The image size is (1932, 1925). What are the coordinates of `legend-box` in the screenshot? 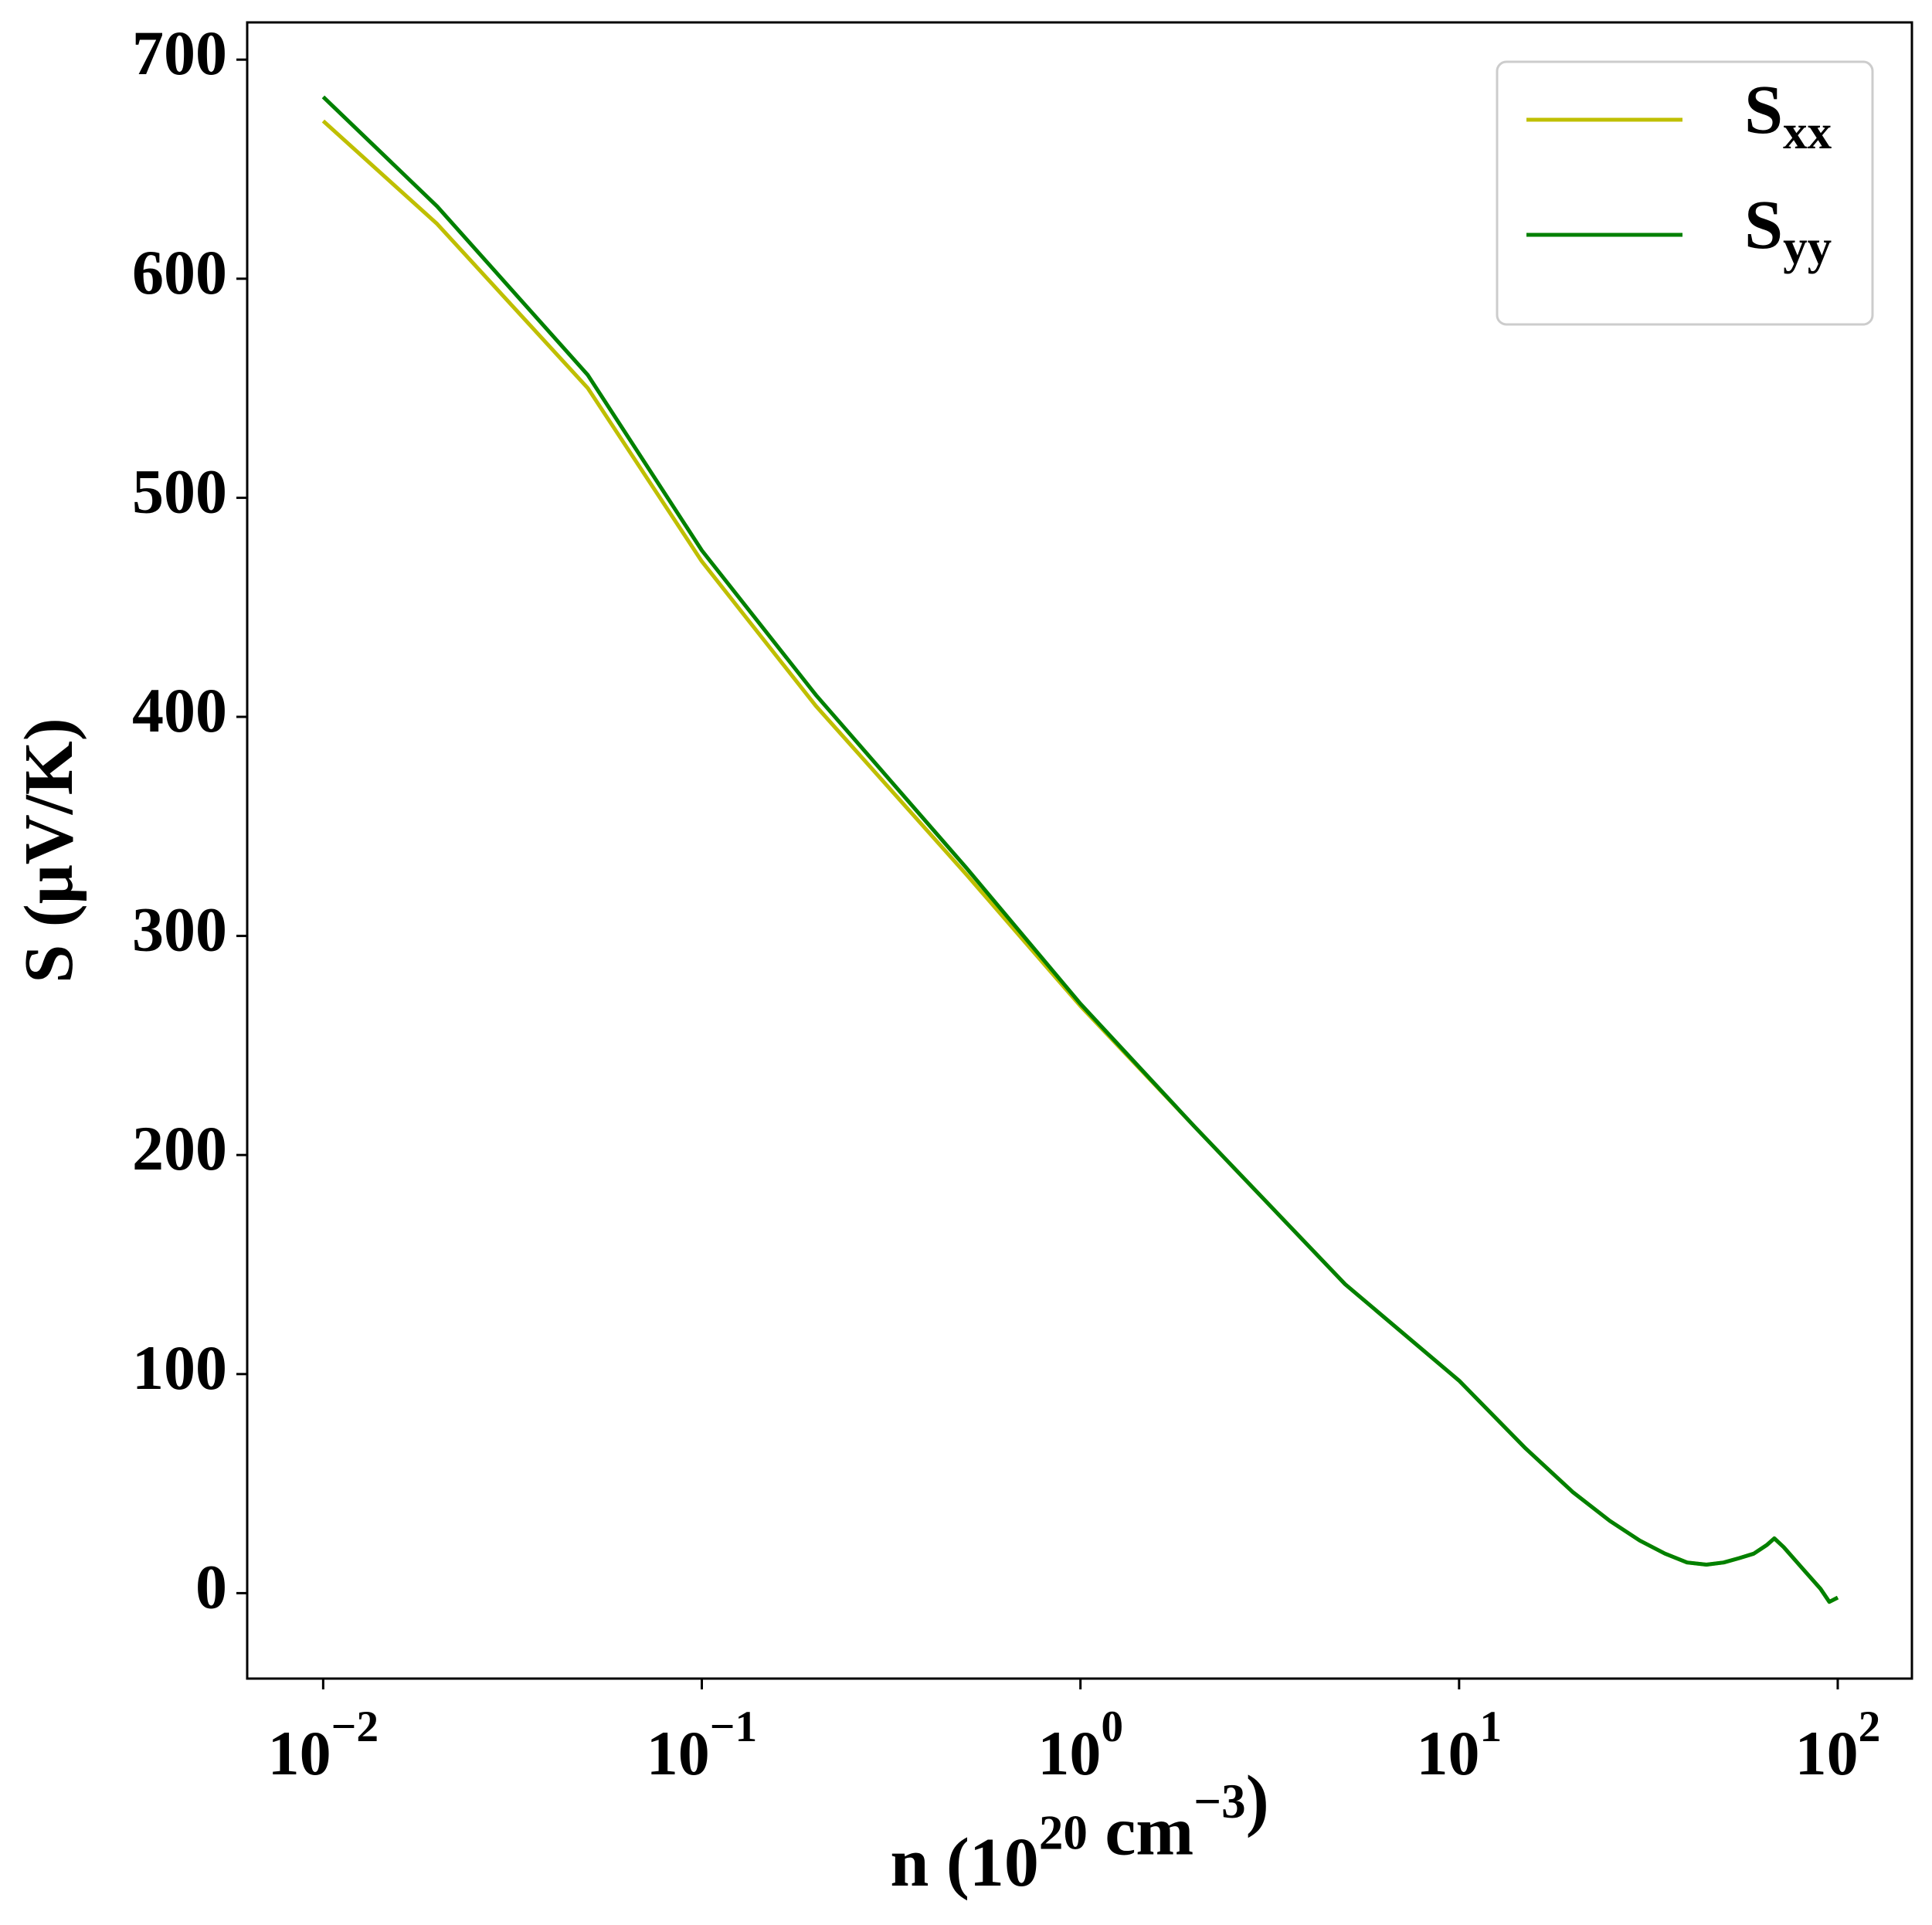 It's located at (1685, 193).